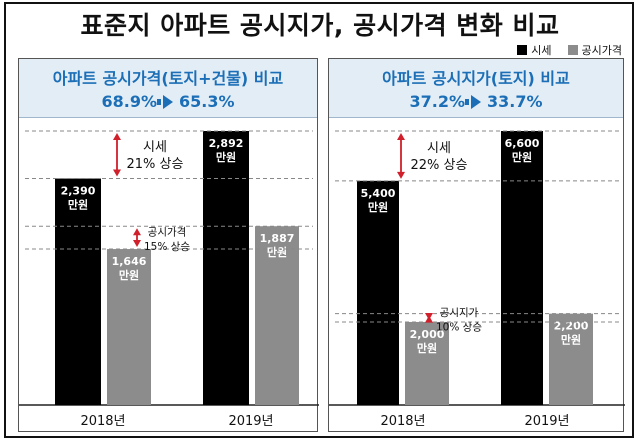 Image resolution: width=640 pixels, height=442 pixels. Describe the element at coordinates (378, 193) in the screenshot. I see `data-label: 5,400` at that location.